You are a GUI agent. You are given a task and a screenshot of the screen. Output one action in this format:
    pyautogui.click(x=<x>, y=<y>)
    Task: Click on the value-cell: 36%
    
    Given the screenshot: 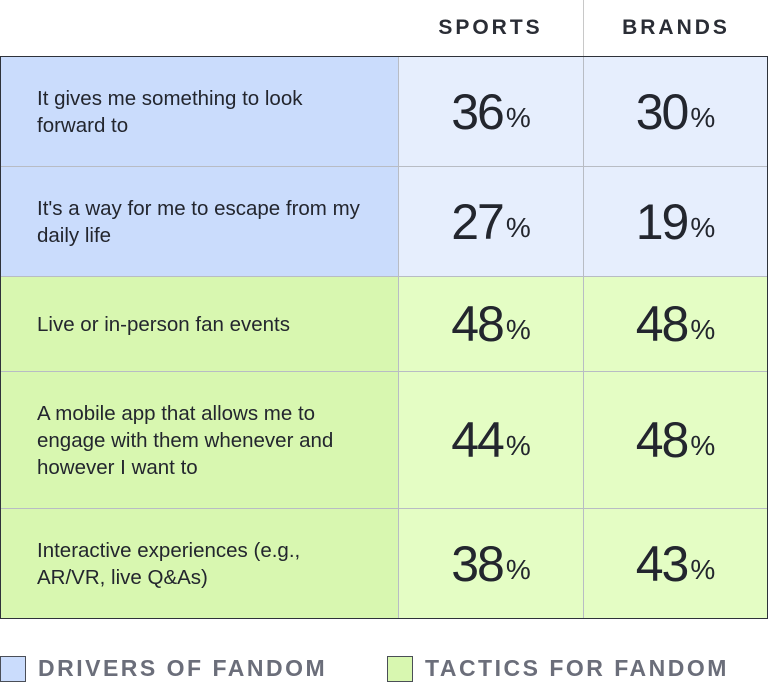 What is the action you would take?
    pyautogui.click(x=491, y=111)
    